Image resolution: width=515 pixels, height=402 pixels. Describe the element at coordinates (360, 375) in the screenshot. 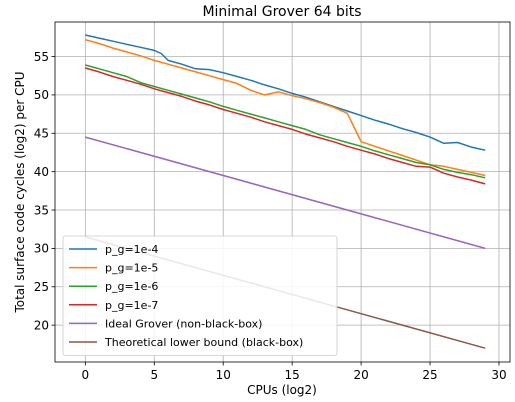

I see `x-tick-label: 20` at that location.